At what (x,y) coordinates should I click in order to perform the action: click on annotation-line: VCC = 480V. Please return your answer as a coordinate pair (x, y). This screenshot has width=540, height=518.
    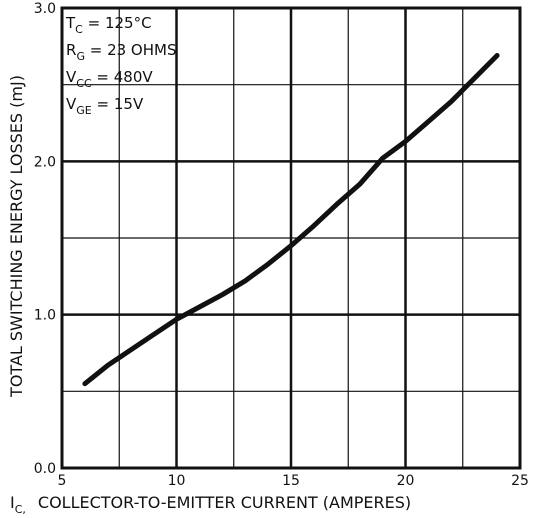
    Looking at the image, I should click on (109, 79).